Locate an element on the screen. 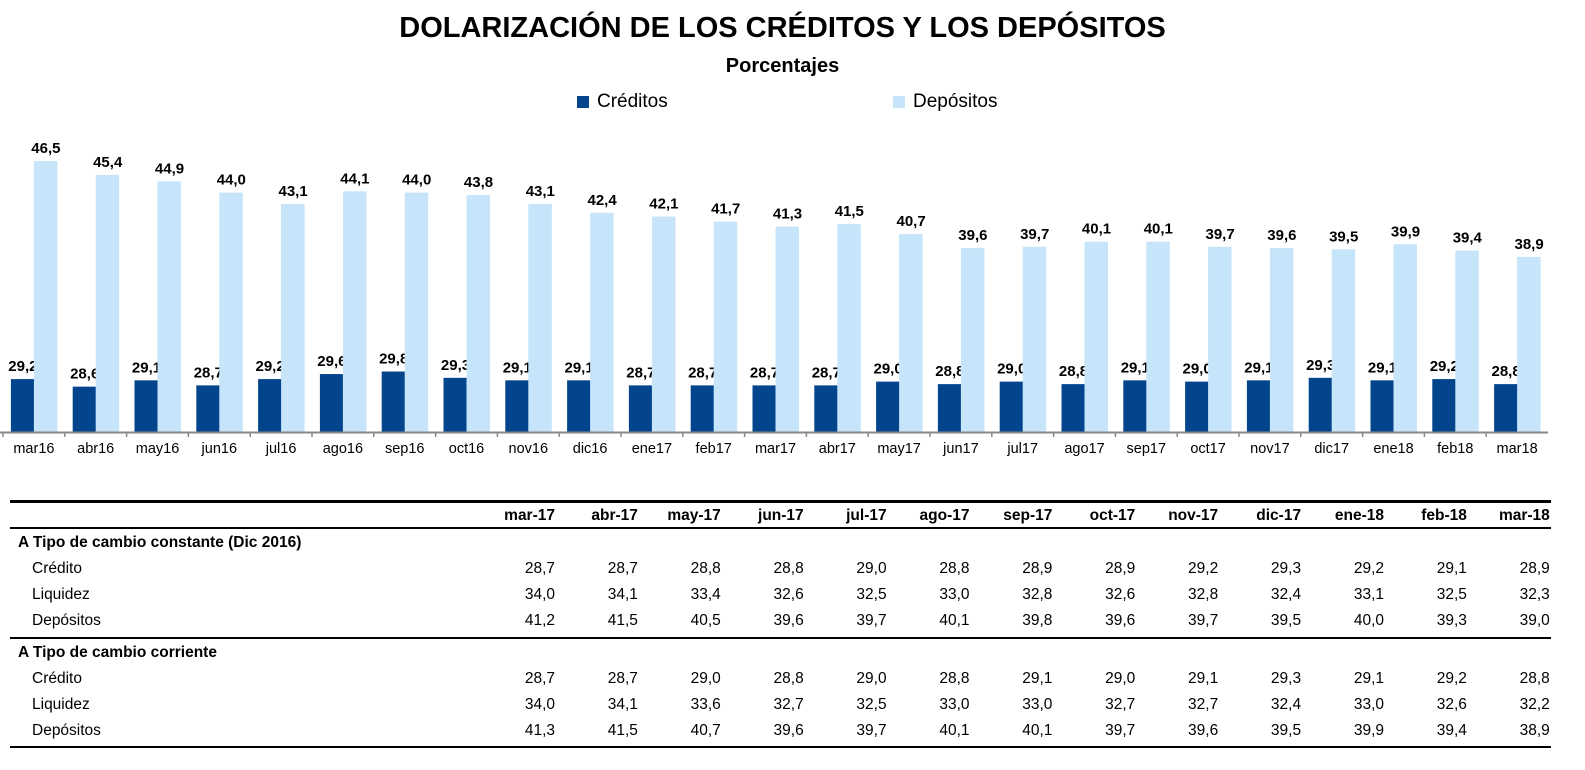 This screenshot has height=770, width=1585. table-cell: 29,2 is located at coordinates (1203, 568).